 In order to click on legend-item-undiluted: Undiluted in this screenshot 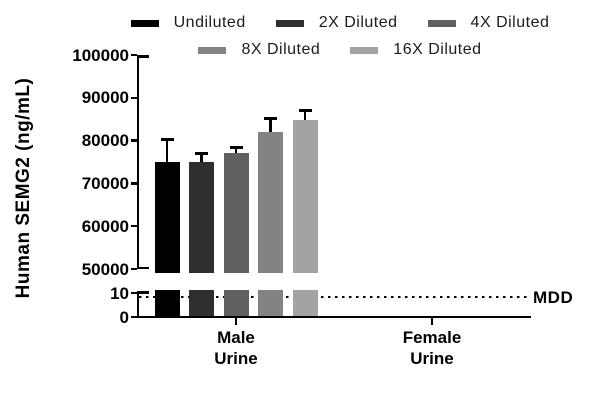, I will do `click(188, 23)`.